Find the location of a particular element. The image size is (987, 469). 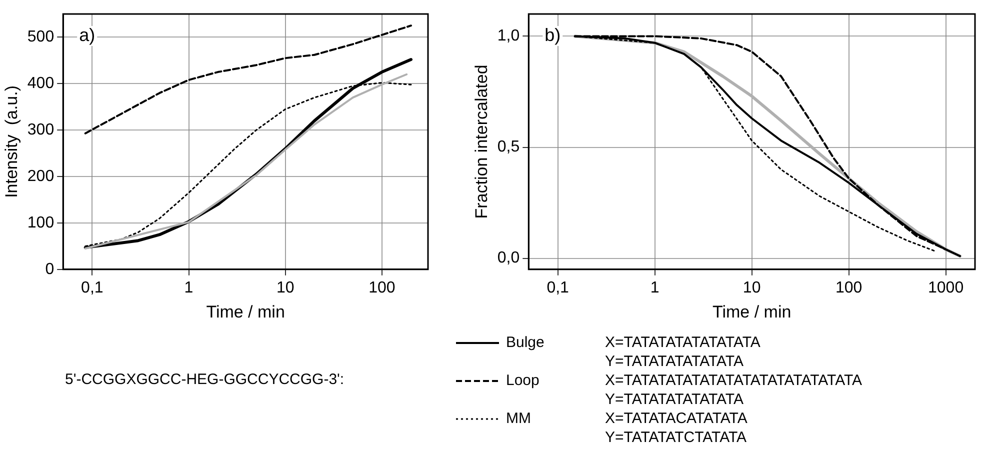

annotation: b) is located at coordinates (552, 34).